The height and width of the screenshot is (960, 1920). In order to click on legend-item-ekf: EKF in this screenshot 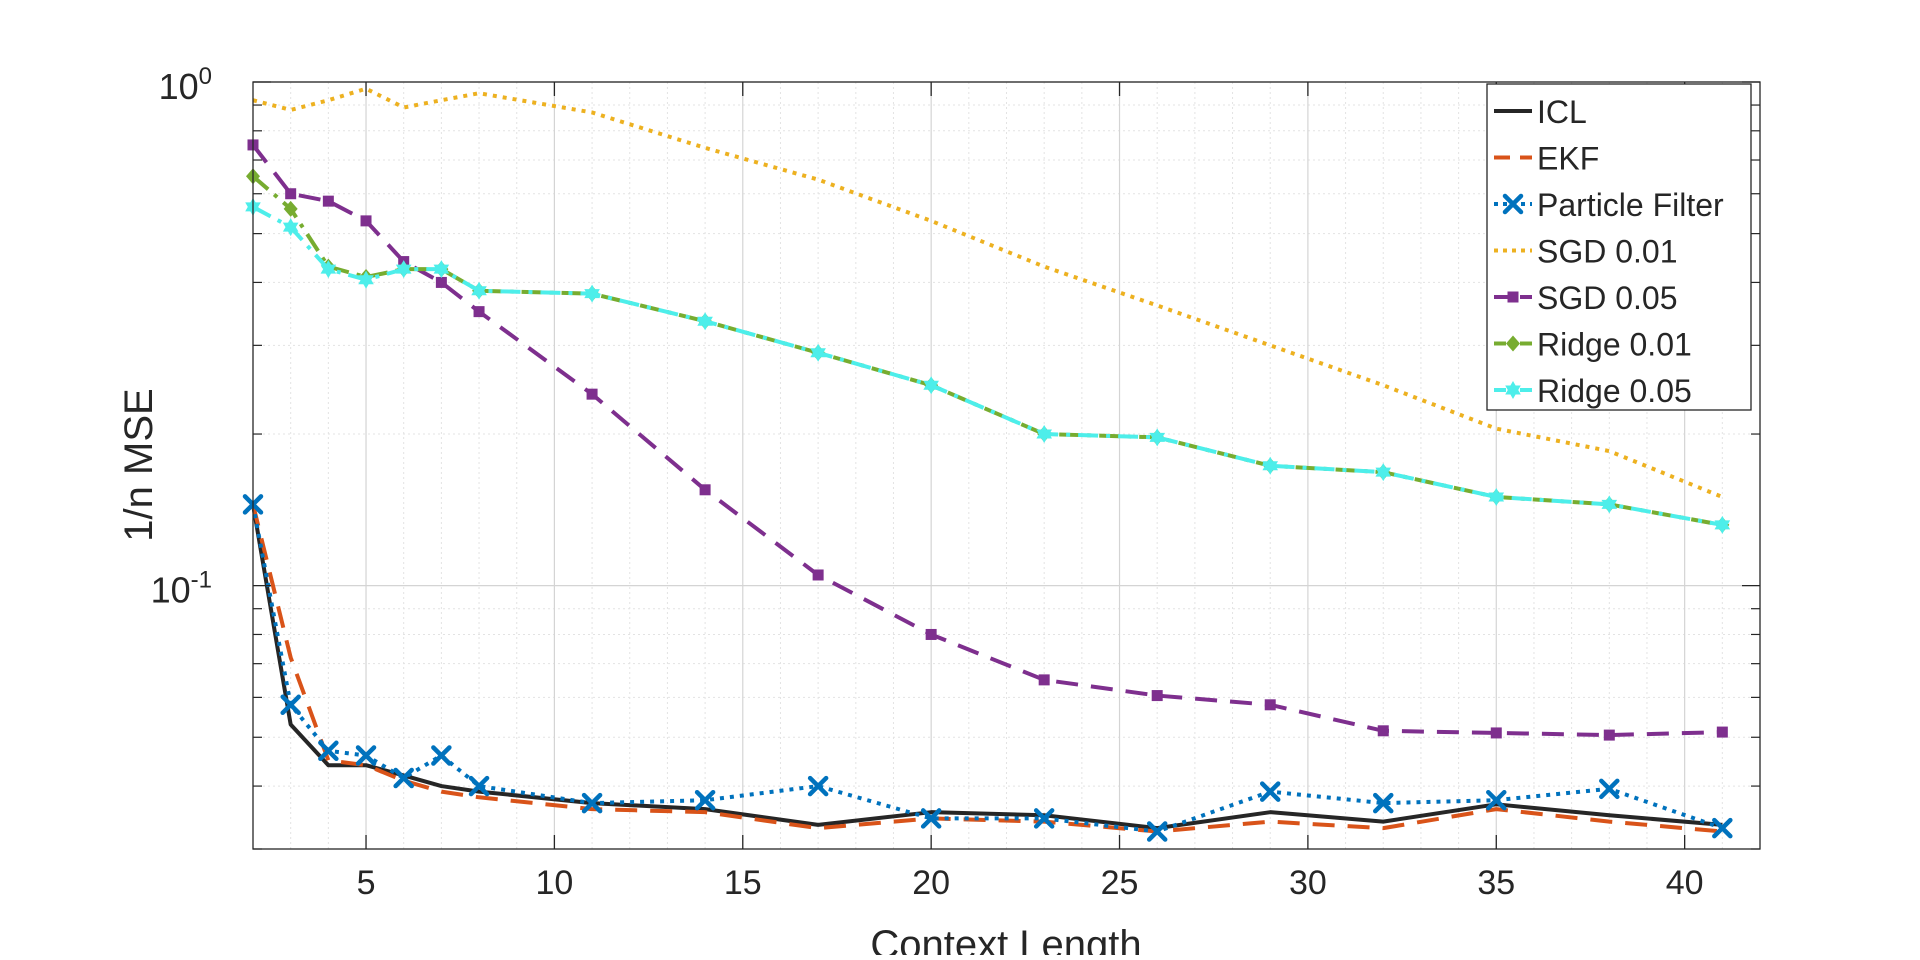, I will do `click(1546, 159)`.